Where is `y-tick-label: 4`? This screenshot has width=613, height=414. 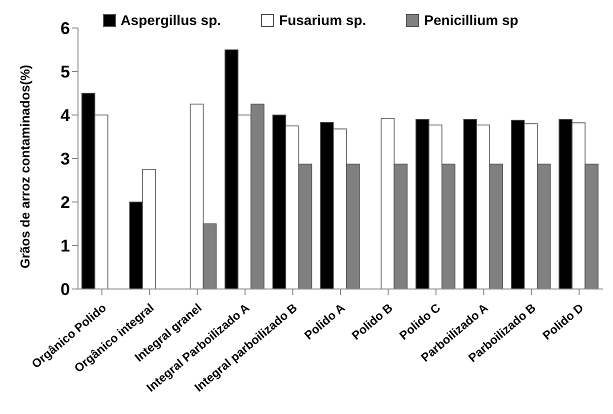
y-tick-label: 4 is located at coordinates (65, 116).